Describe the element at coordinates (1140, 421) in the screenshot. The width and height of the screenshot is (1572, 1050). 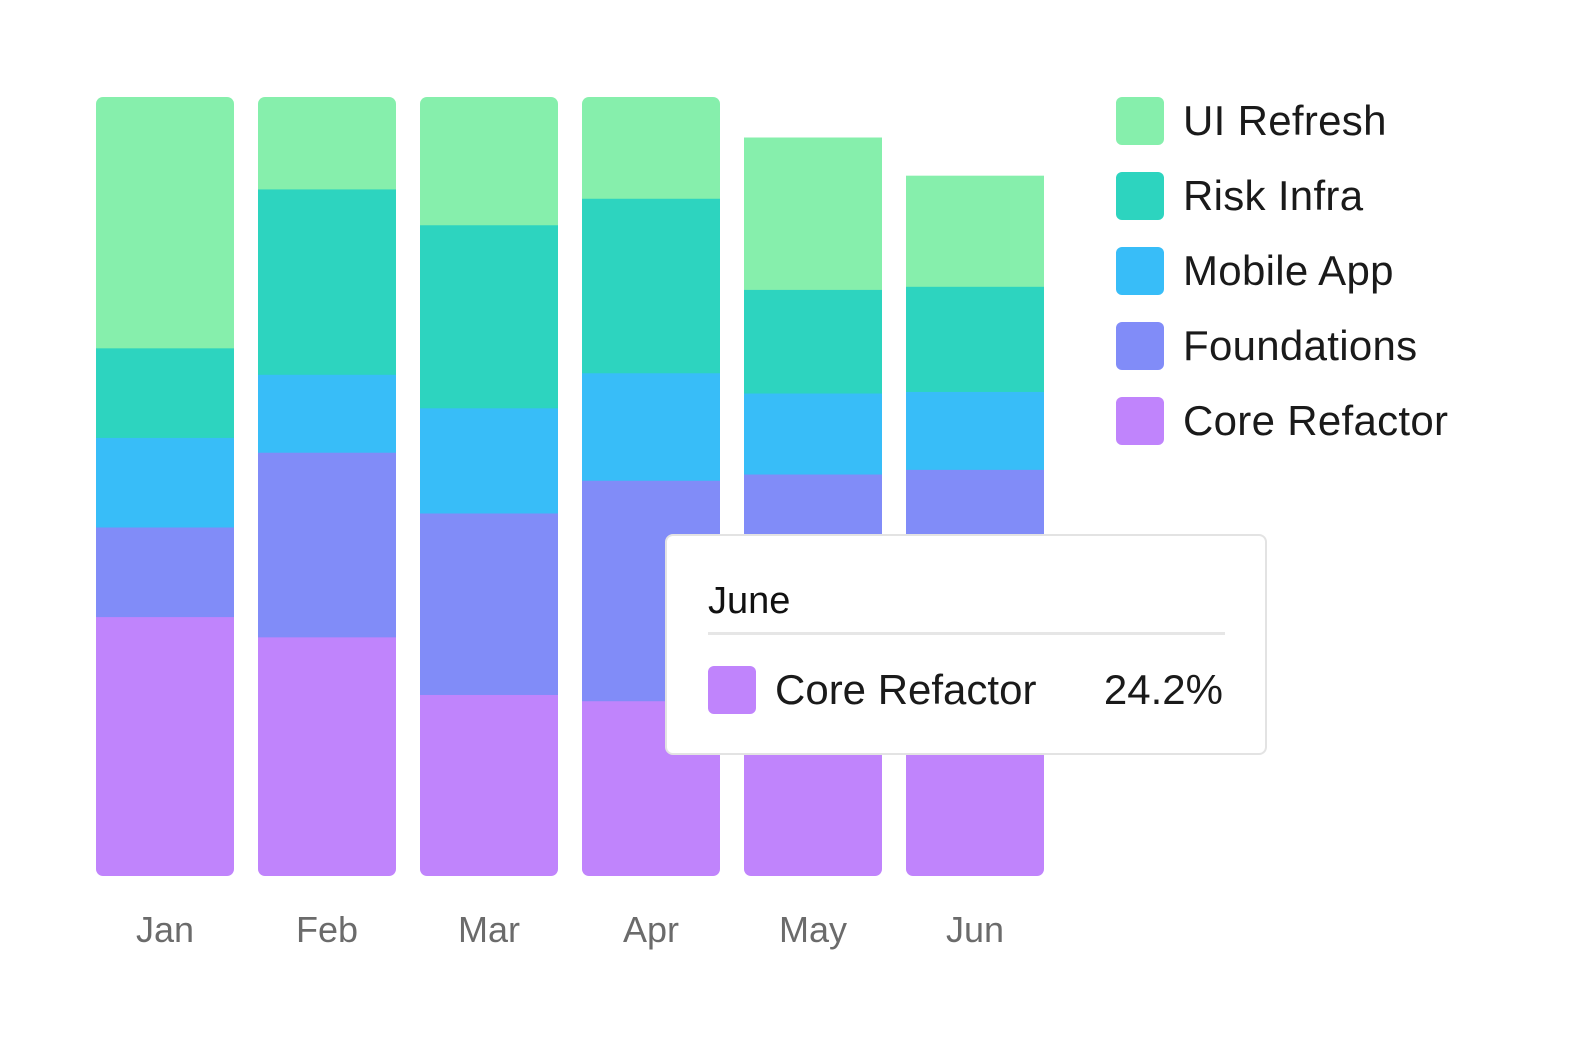
I see `legend-swatch-core-refactor` at that location.